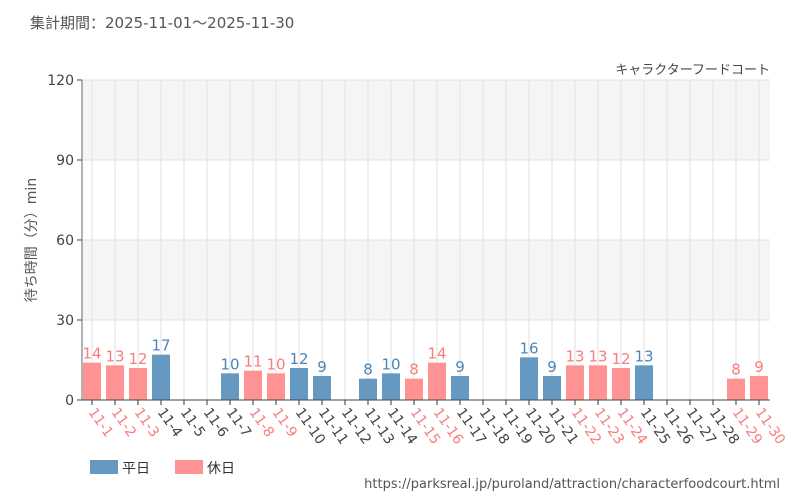 Image resolution: width=800 pixels, height=500 pixels. What do you see at coordinates (574, 356) in the screenshot?
I see `data-label-11-22: 13` at bounding box center [574, 356].